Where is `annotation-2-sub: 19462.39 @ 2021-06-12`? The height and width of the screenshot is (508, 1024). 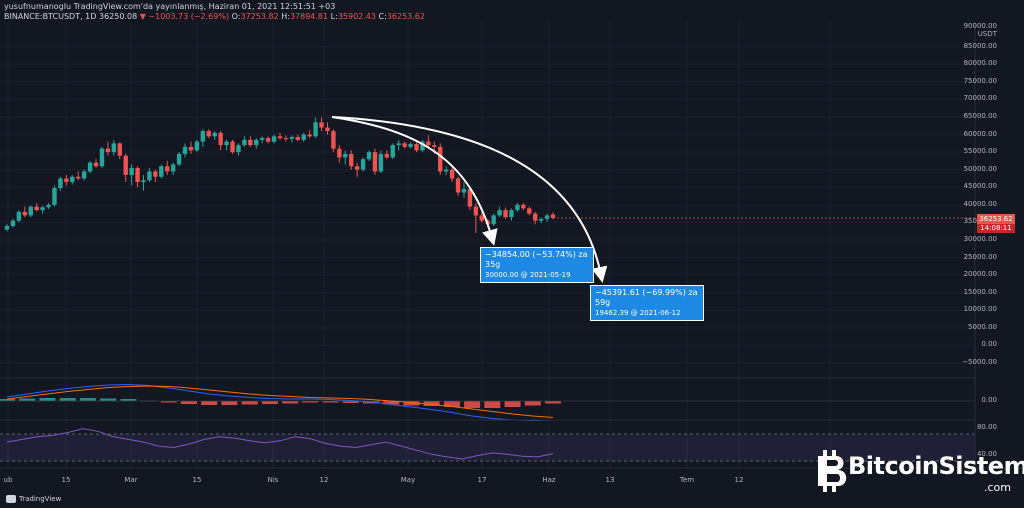
annotation-2-sub: 19462.39 @ 2021-06-12 is located at coordinates (638, 313).